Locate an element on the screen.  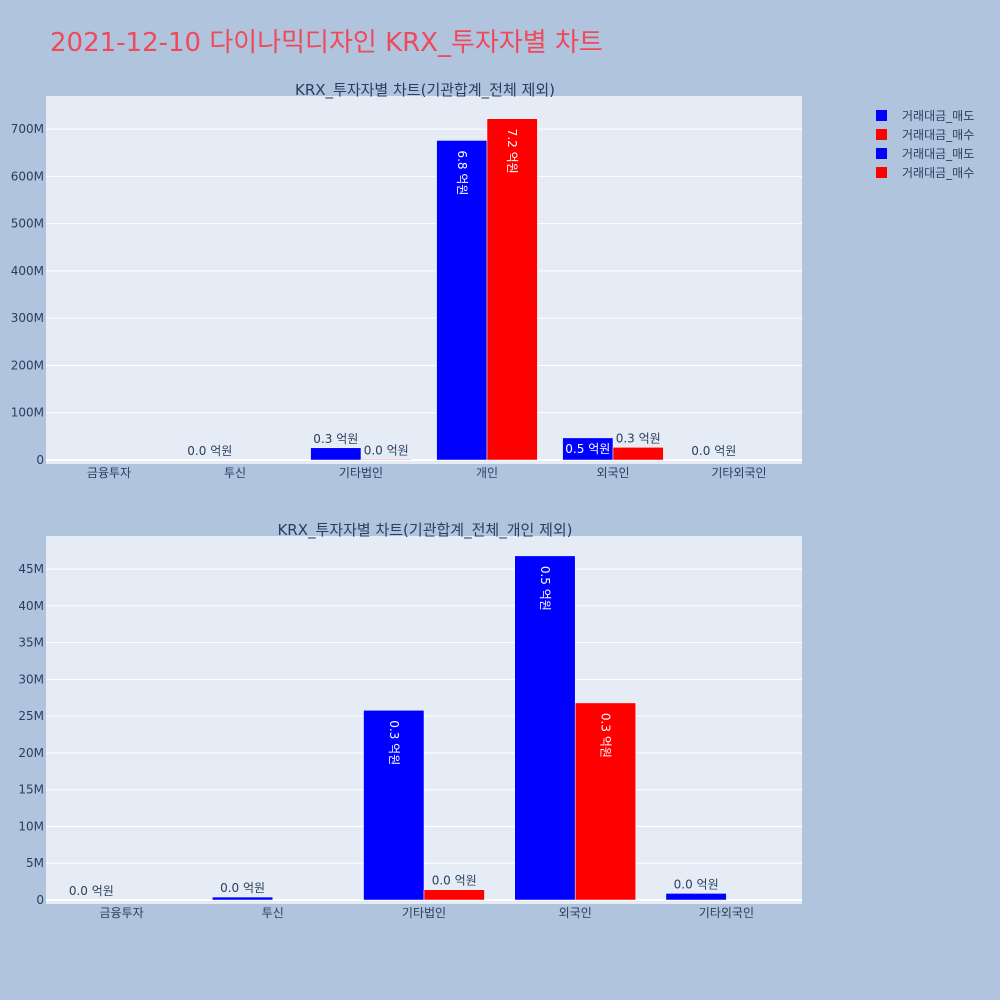
page-title: 2021-12-10 다이나믹디자인 KRX_투자자별 차트 is located at coordinates (326, 43).